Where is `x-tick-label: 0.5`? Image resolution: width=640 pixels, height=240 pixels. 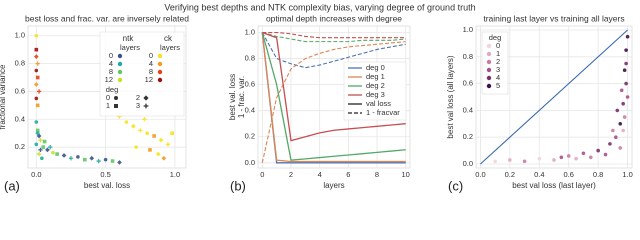 x-tick-label: 0.5 is located at coordinates (105, 174).